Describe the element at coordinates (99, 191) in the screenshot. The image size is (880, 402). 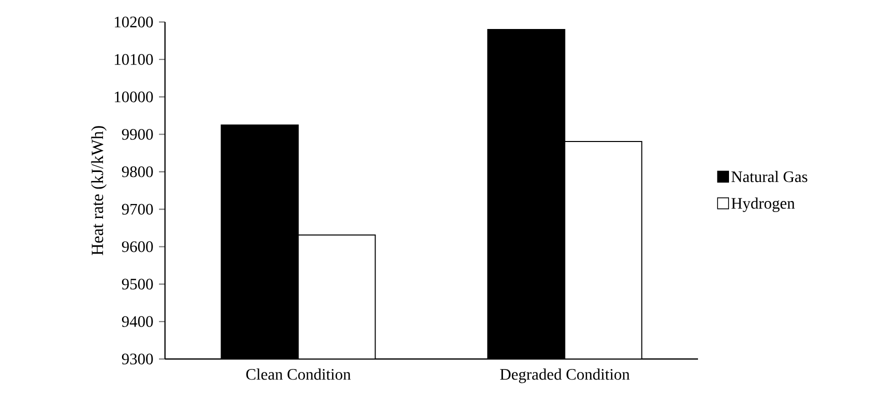
I see `y-axis-title: Heat rate (kJ/kWh)` at that location.